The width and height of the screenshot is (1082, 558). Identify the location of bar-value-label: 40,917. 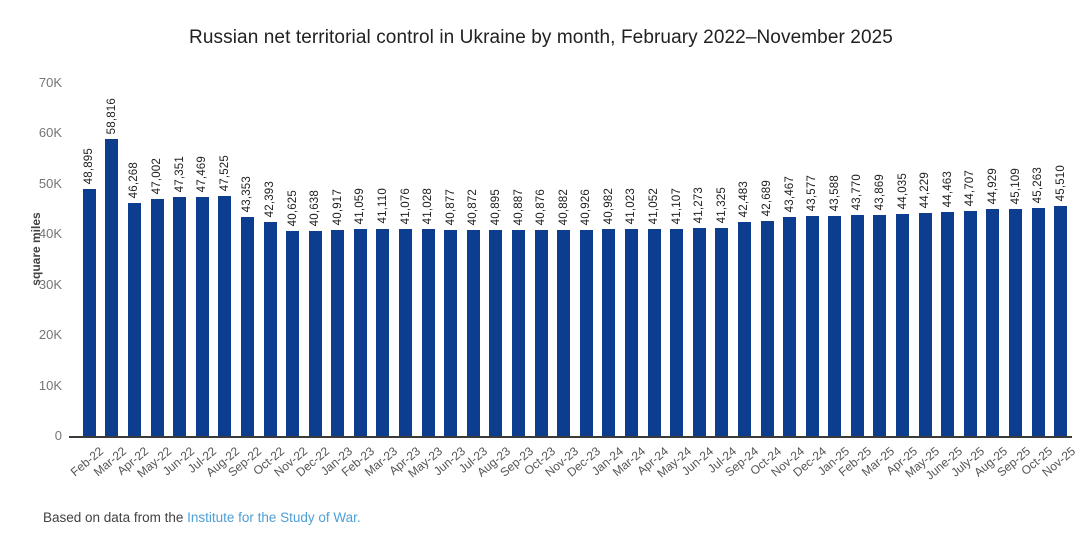
(337, 206).